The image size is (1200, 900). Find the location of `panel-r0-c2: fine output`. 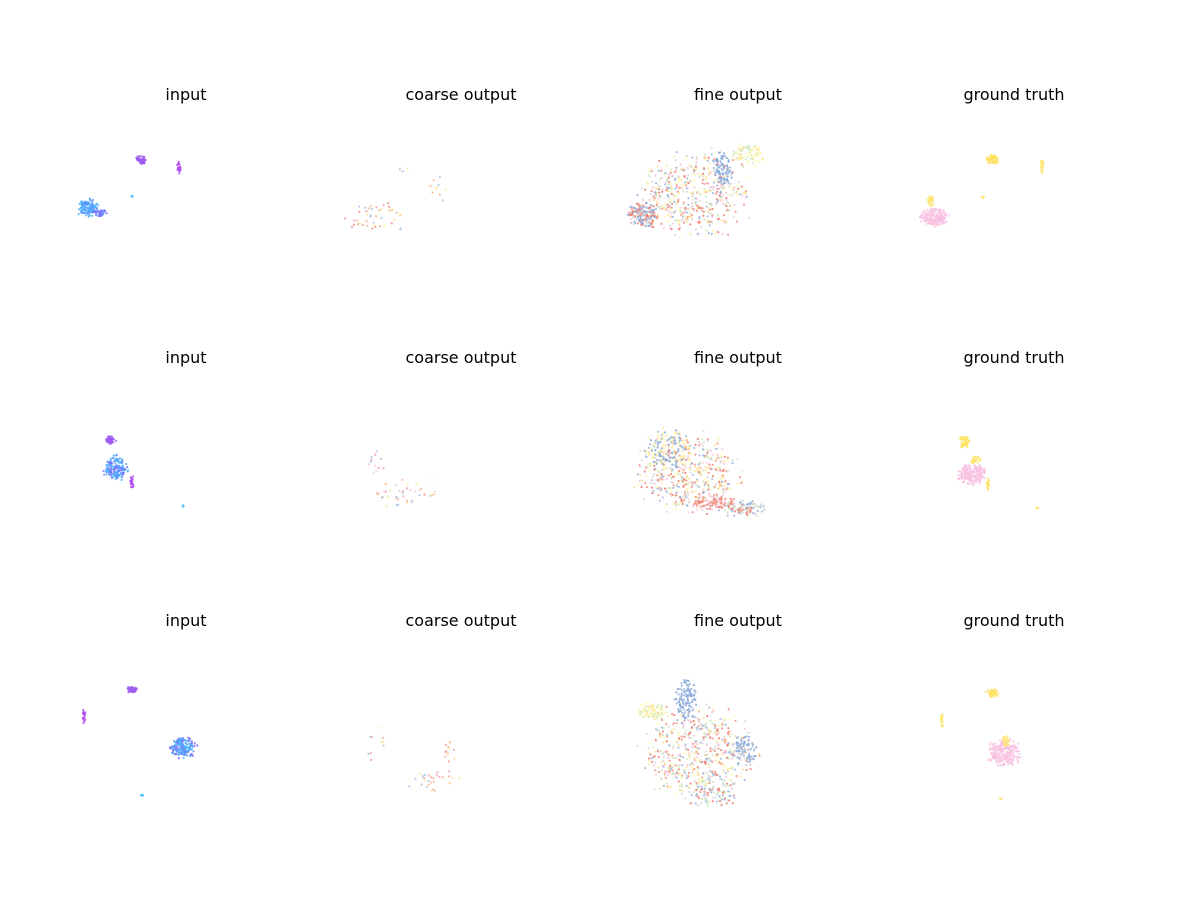

panel-r0-c2: fine output is located at coordinates (738, 200).